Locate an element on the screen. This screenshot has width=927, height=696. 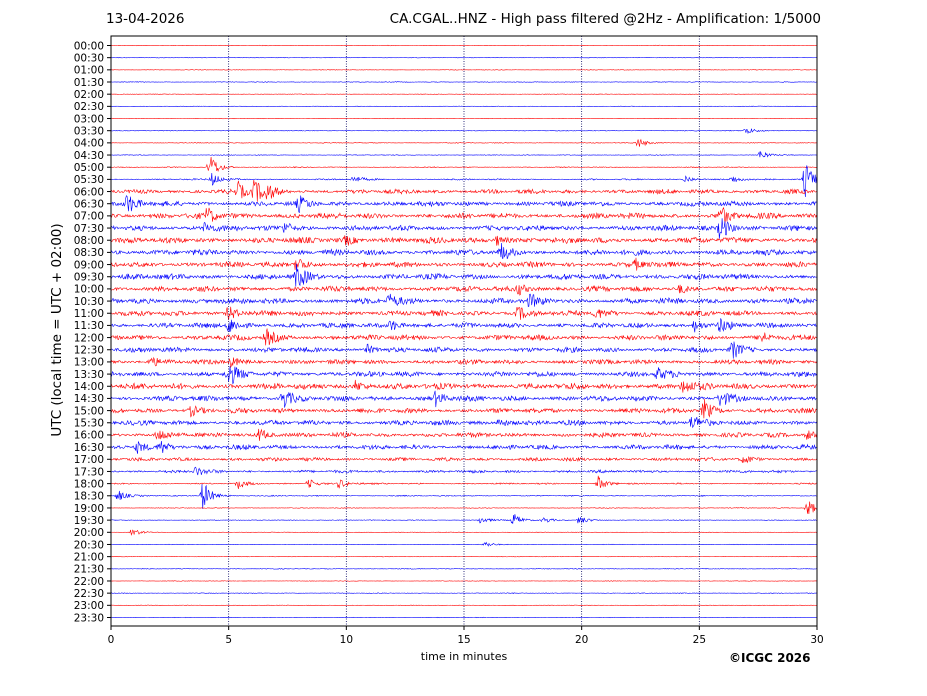
y-tick-label: 17:30 is located at coordinates (89, 472).